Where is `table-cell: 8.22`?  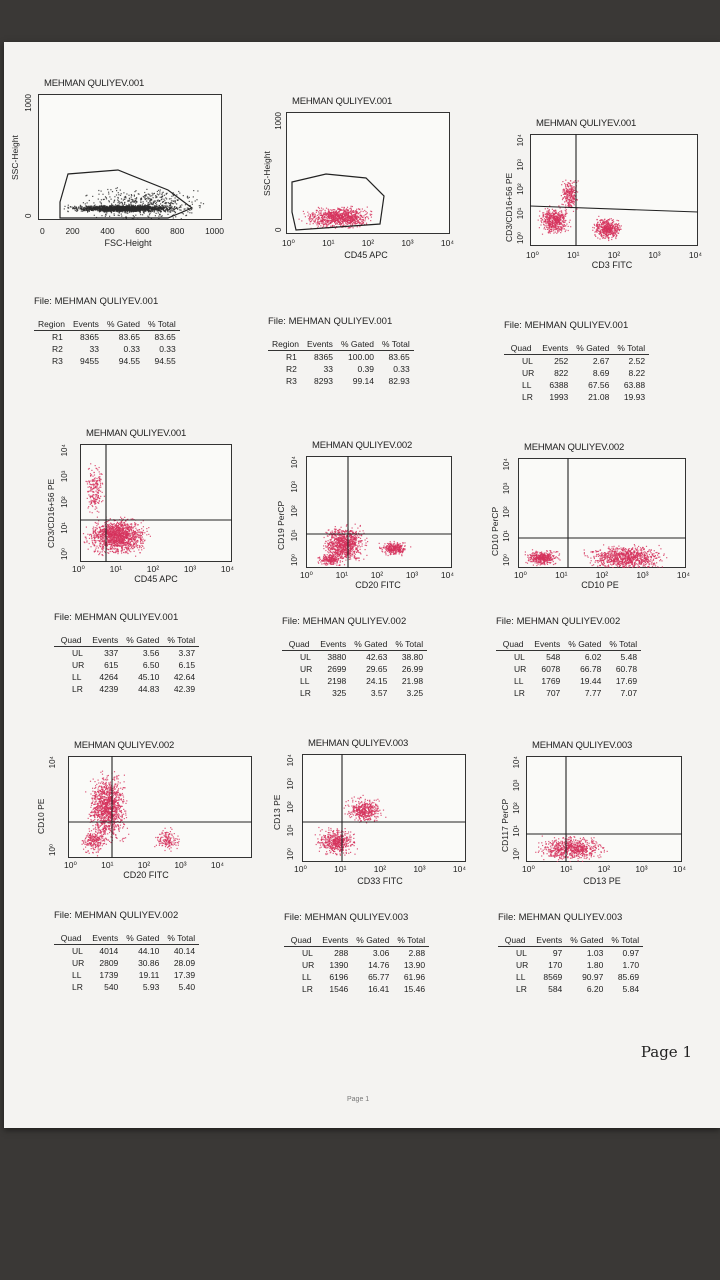
table-cell: 8.22 is located at coordinates (637, 373).